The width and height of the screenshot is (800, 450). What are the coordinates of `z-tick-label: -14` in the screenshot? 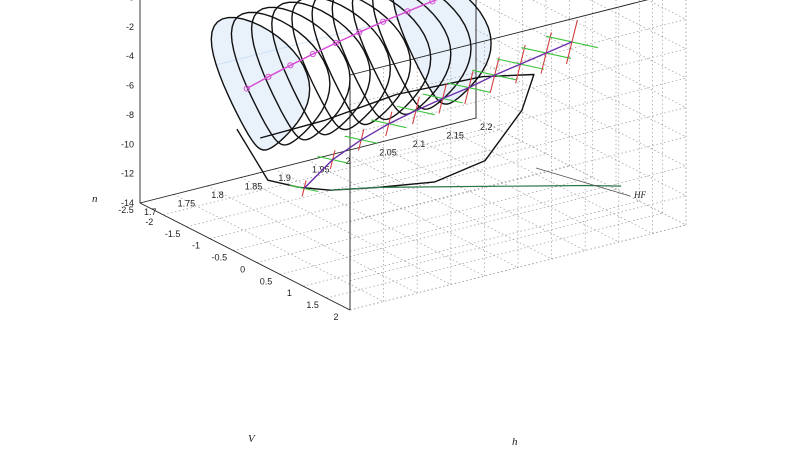 It's located at (127, 203).